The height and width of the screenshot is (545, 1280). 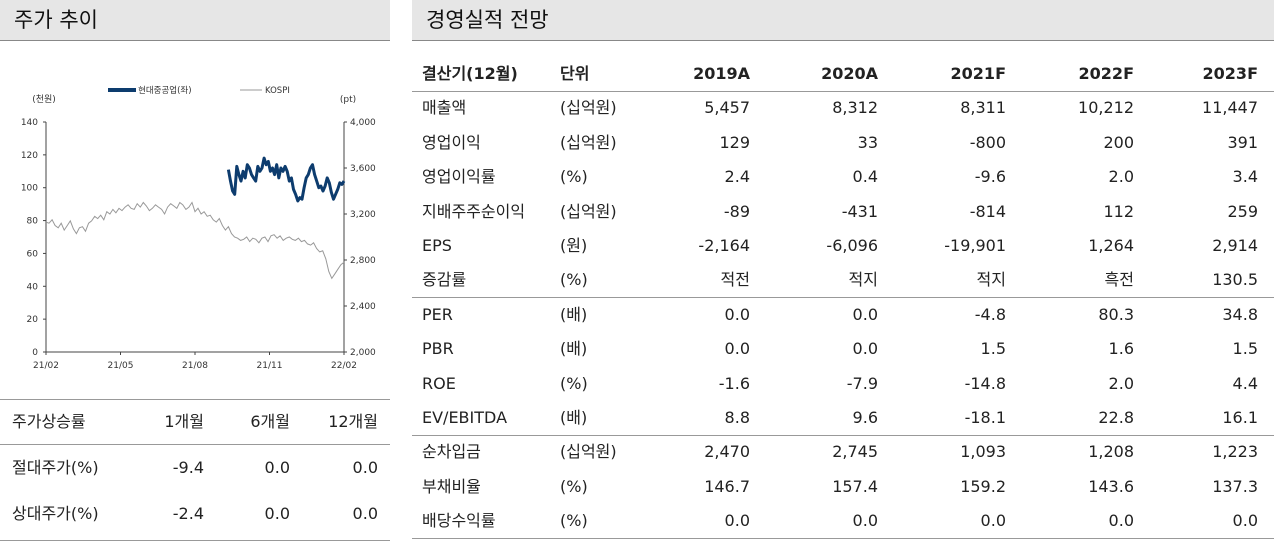 What do you see at coordinates (437, 245) in the screenshot?
I see `earnings-item-label: EPS` at bounding box center [437, 245].